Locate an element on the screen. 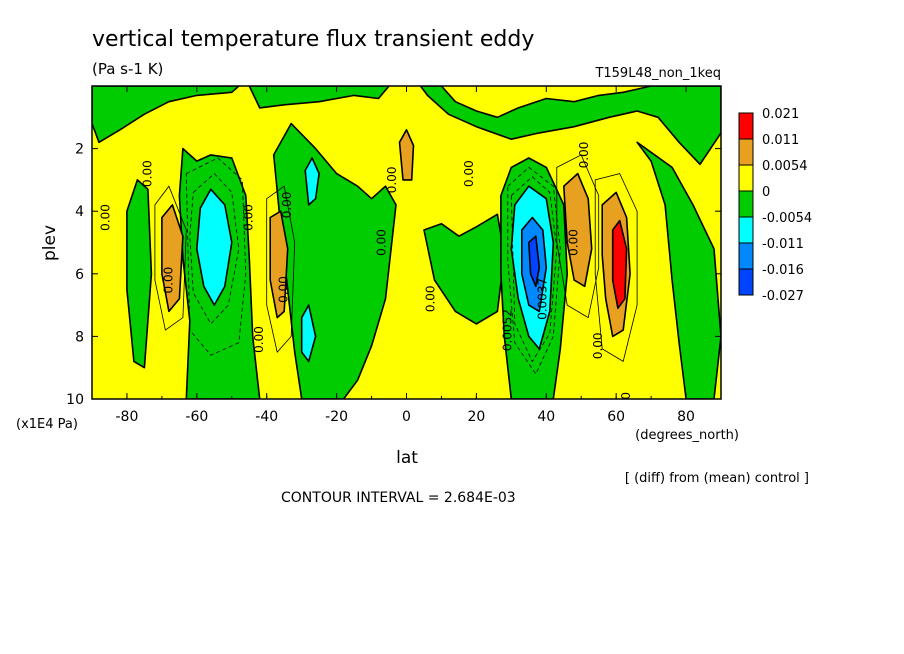 This screenshot has height=654, width=904. run-label: T159L48_non_1keq is located at coordinates (657, 73).